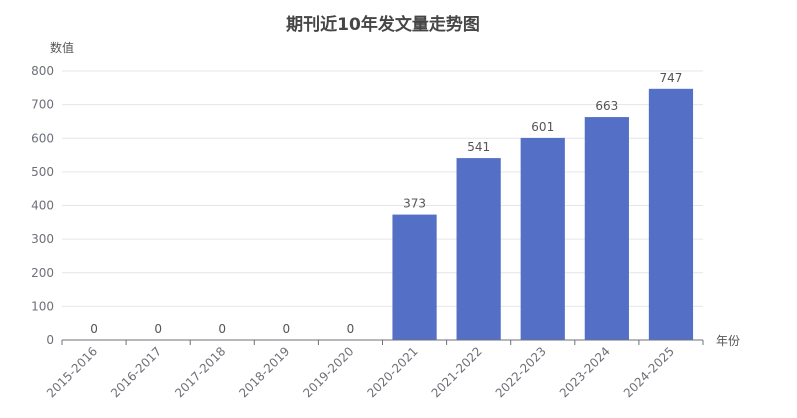 The image size is (797, 418). What do you see at coordinates (42, 138) in the screenshot?
I see `y-tick-label: 600` at bounding box center [42, 138].